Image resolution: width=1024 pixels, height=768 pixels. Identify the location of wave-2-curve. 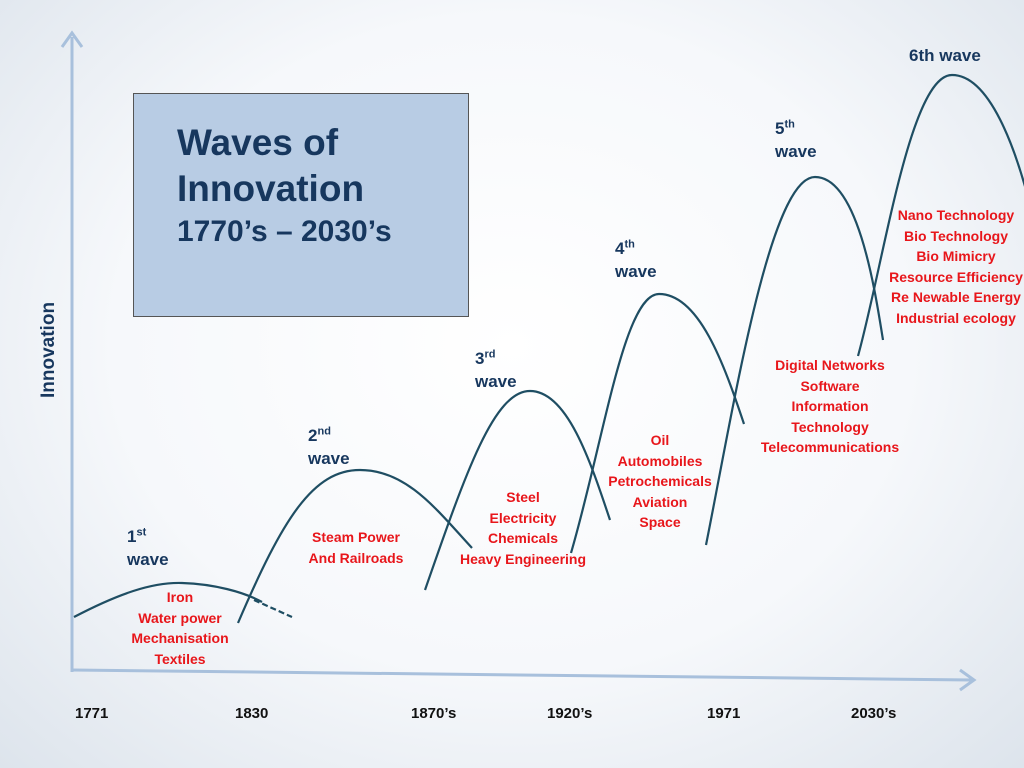
(354, 546).